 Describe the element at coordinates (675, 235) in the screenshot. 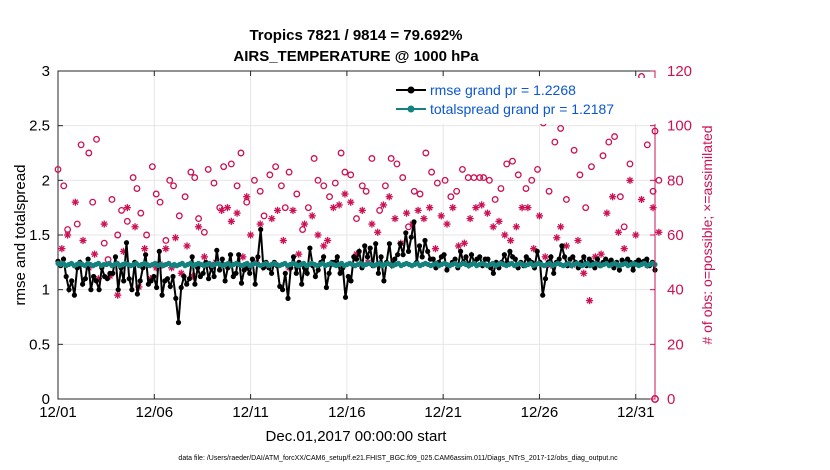

I see `y-right-tick-label-3: 60` at that location.